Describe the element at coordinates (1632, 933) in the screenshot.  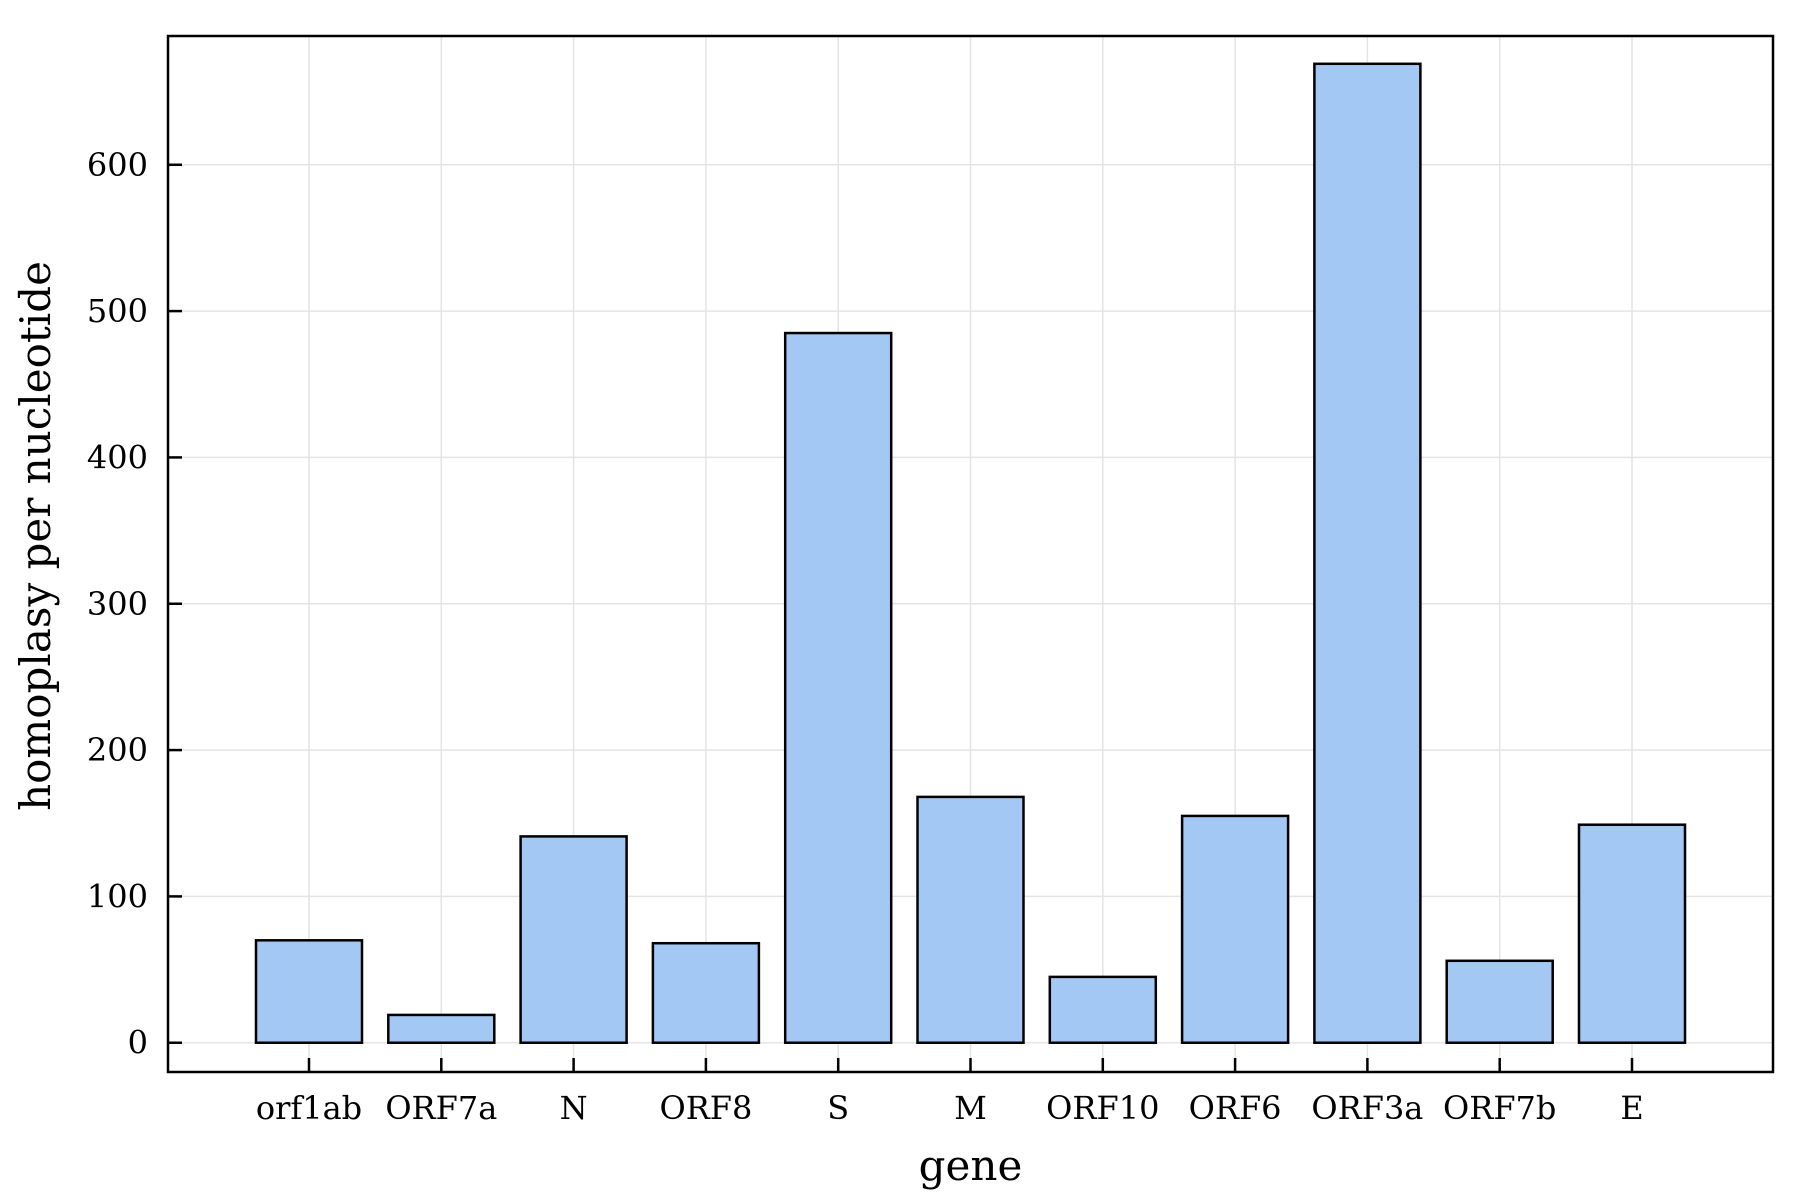
I see `bar-e` at that location.